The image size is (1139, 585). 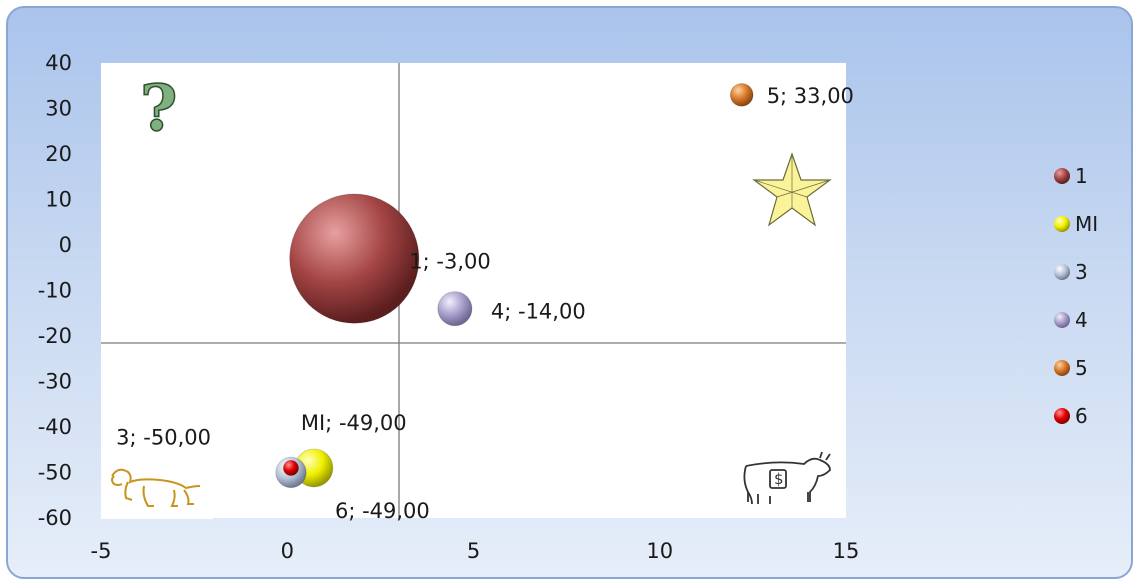 I want to click on x-tick-label: 15, so click(x=846, y=551).